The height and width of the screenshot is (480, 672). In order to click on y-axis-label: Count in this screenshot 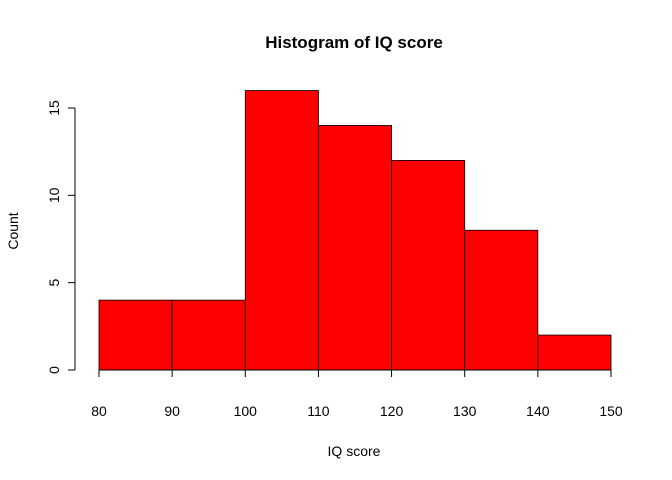, I will do `click(13, 230)`.